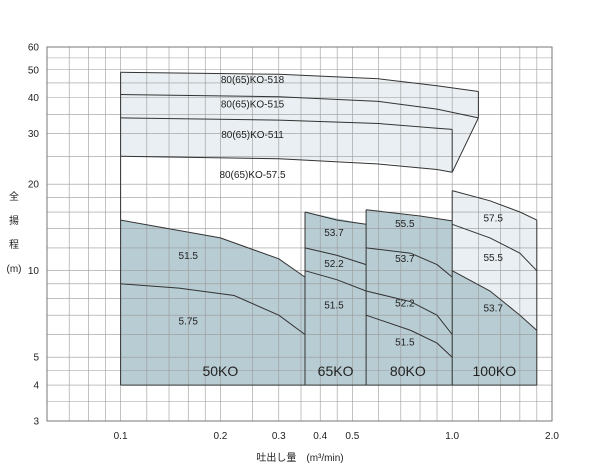  What do you see at coordinates (14, 269) in the screenshot?
I see `y-axis-label-char: (m)` at bounding box center [14, 269].